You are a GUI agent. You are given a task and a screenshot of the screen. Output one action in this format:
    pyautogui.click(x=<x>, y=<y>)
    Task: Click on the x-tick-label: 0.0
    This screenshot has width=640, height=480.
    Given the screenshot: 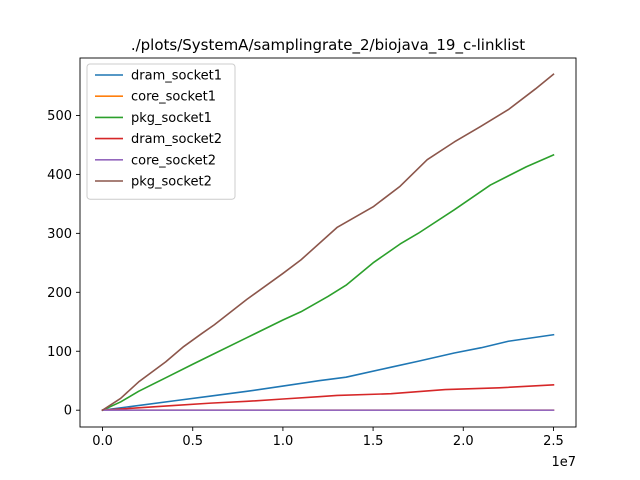 What is the action you would take?
    pyautogui.click(x=102, y=441)
    